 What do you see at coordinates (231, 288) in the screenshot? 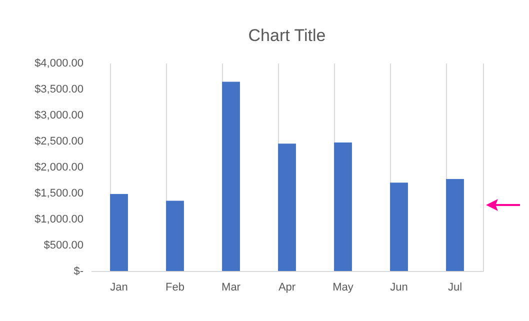
I see `x-tick-label: Mar` at bounding box center [231, 288].